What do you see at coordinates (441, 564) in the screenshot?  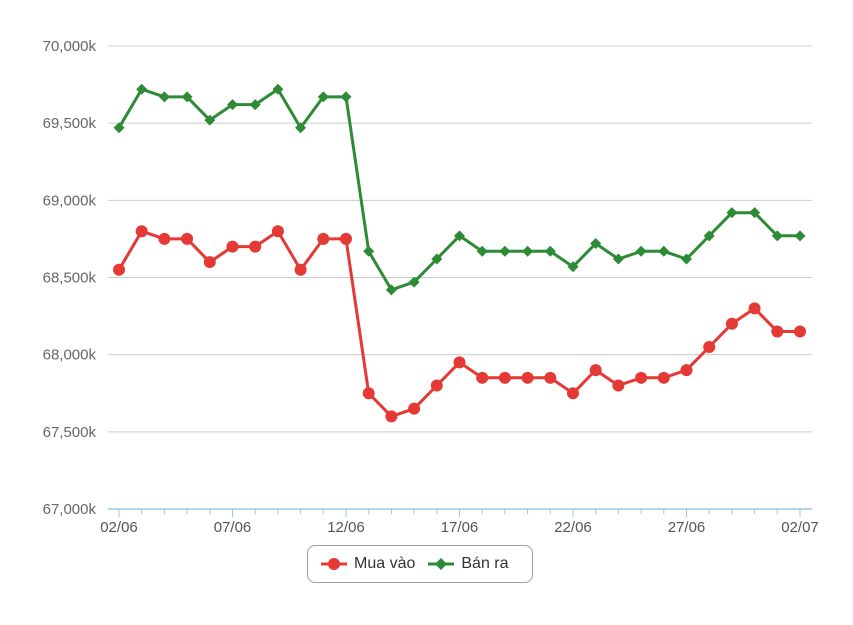 I see `legend-sell-marker-icon` at bounding box center [441, 564].